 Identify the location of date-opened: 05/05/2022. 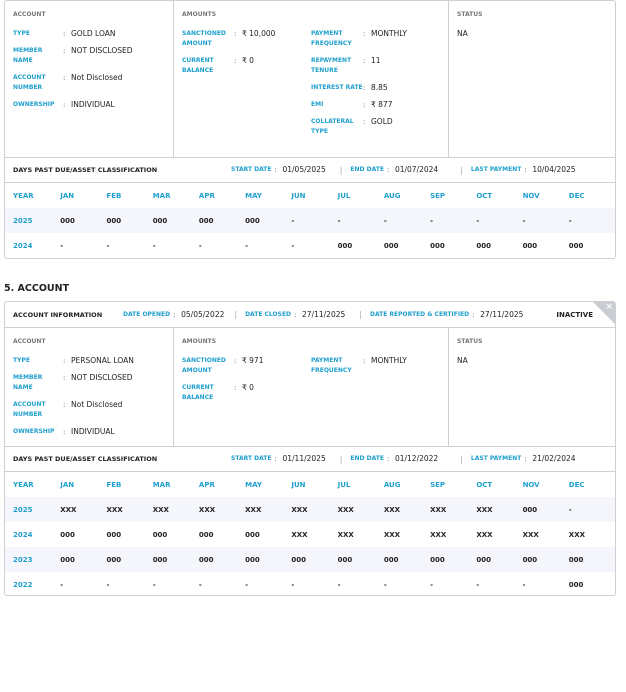
(203, 314).